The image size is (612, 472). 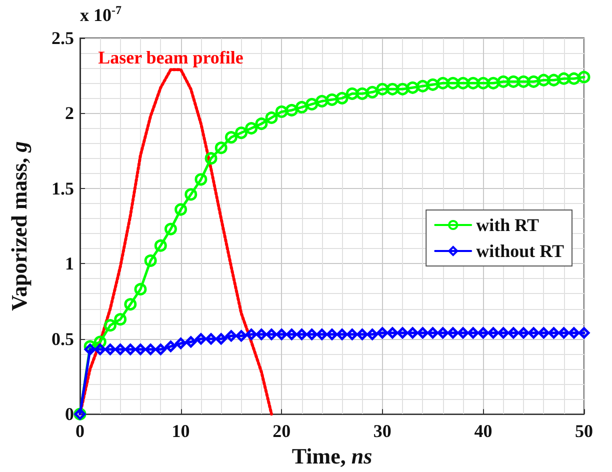 What do you see at coordinates (69, 264) in the screenshot?
I see `y-tick-label: 1` at bounding box center [69, 264].